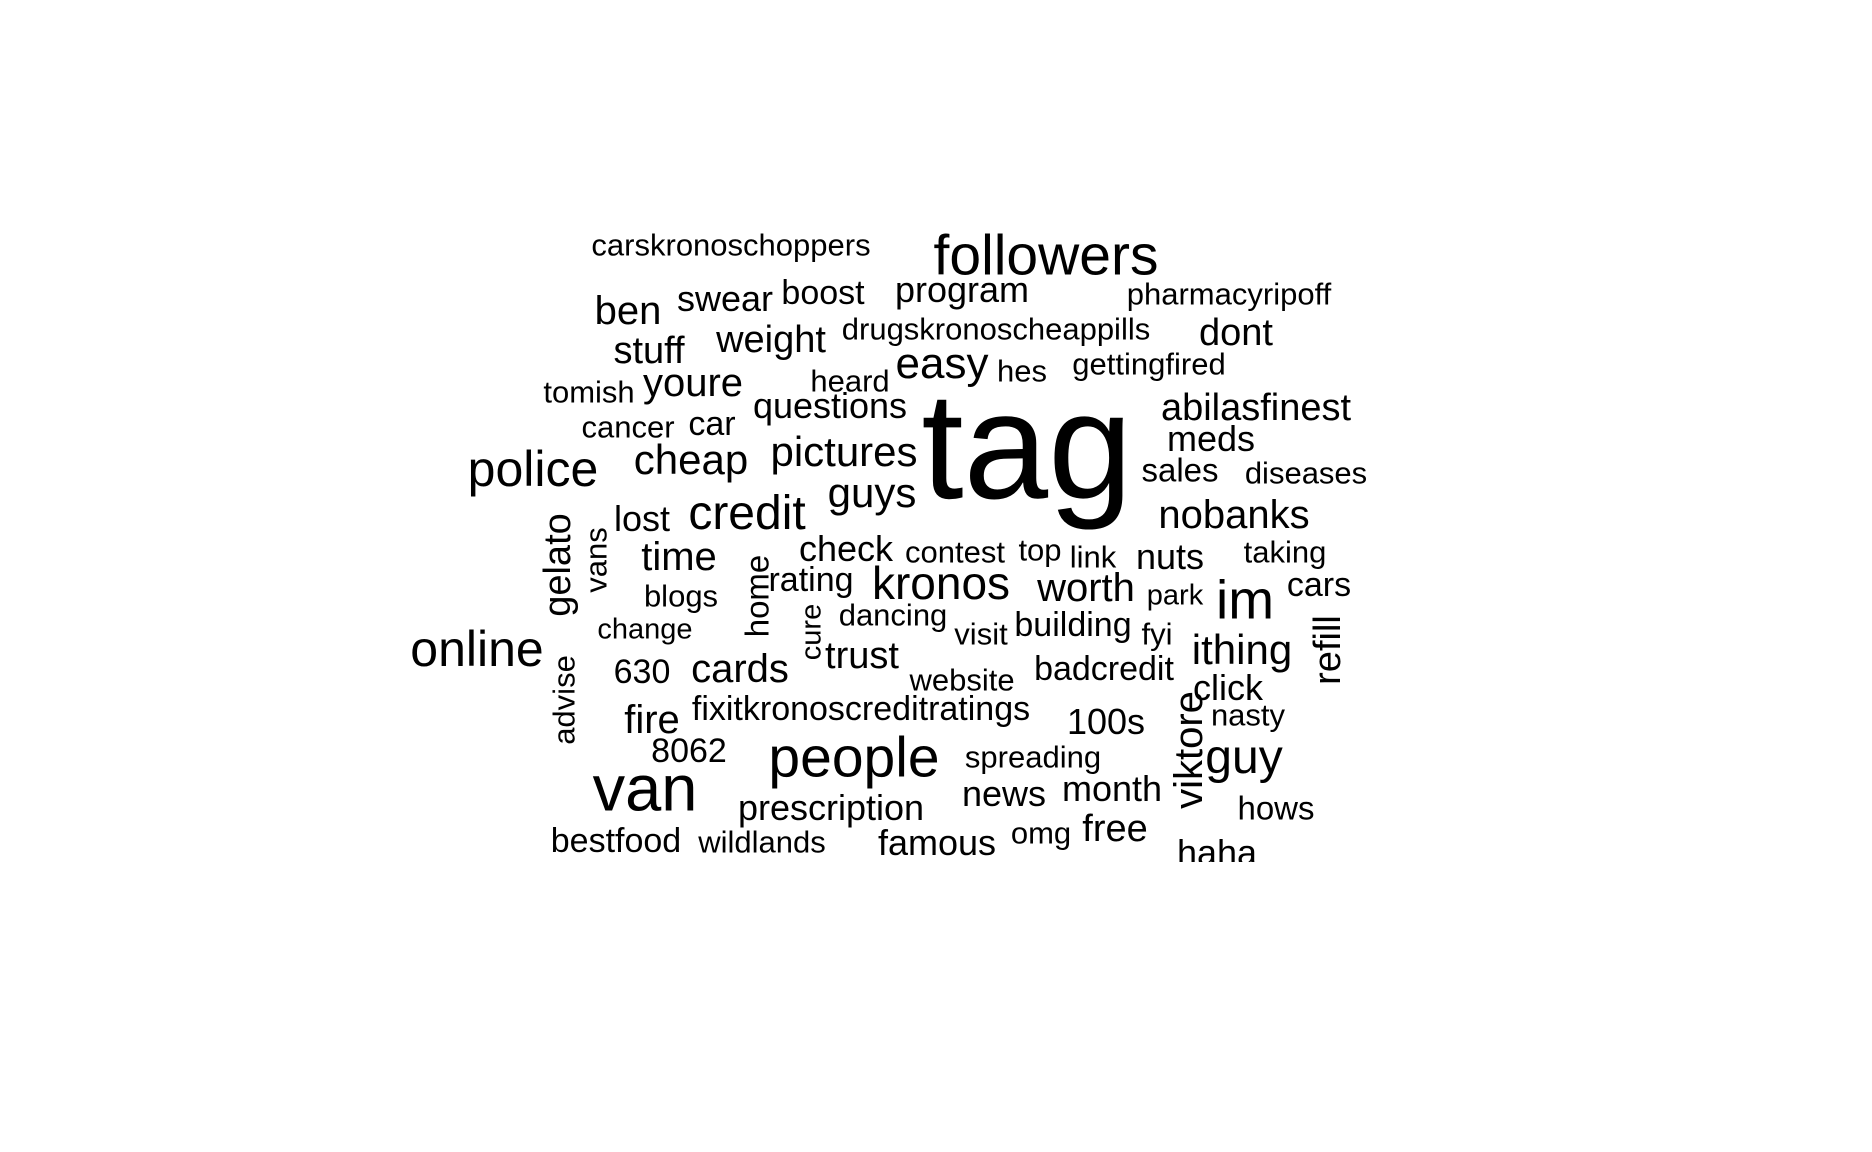  I want to click on word-swear: swear, so click(725, 298).